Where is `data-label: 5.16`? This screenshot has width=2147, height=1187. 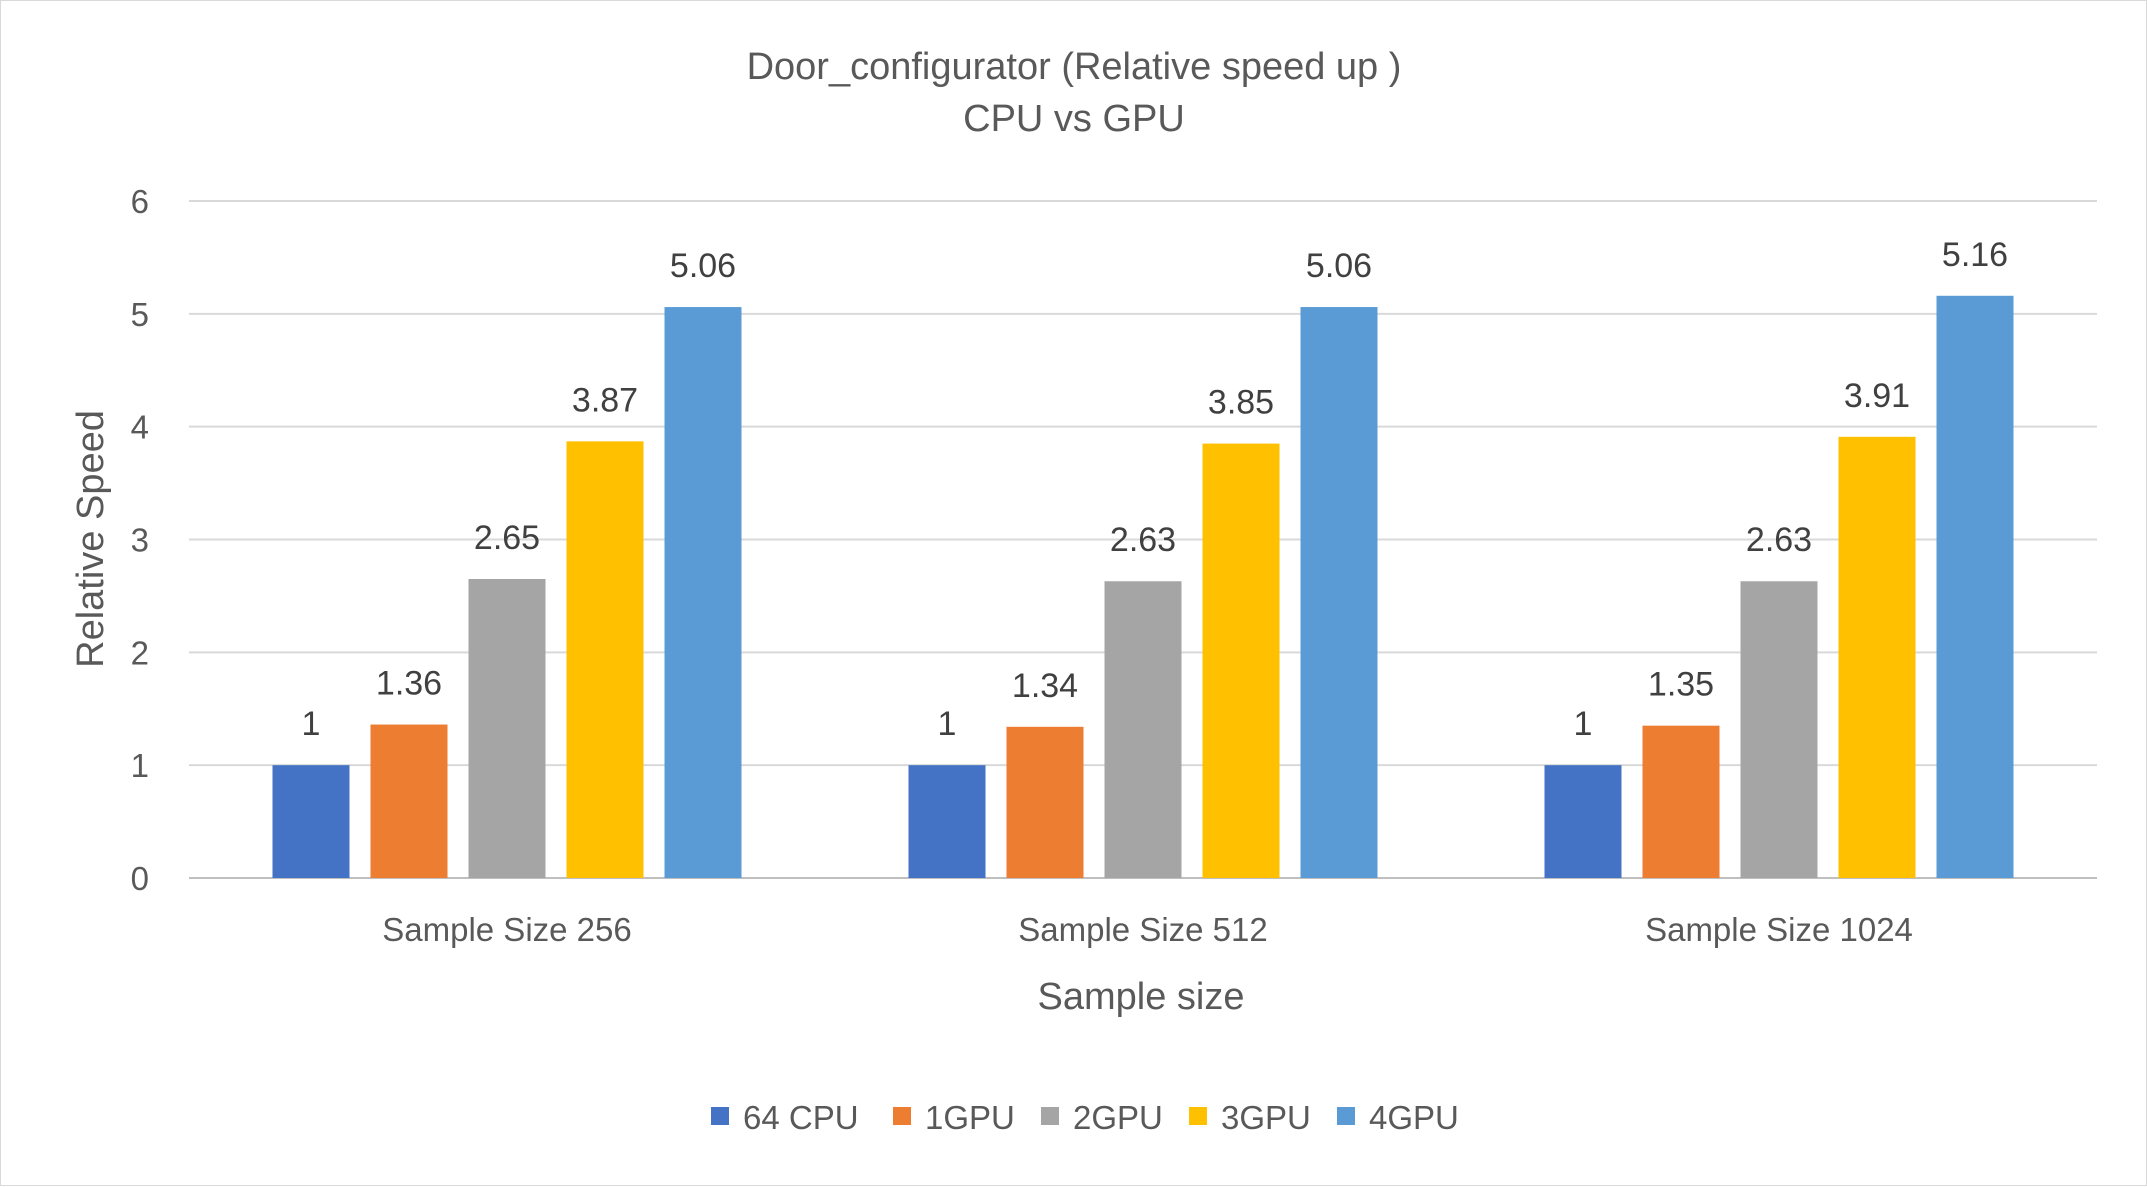
data-label: 5.16 is located at coordinates (1975, 255).